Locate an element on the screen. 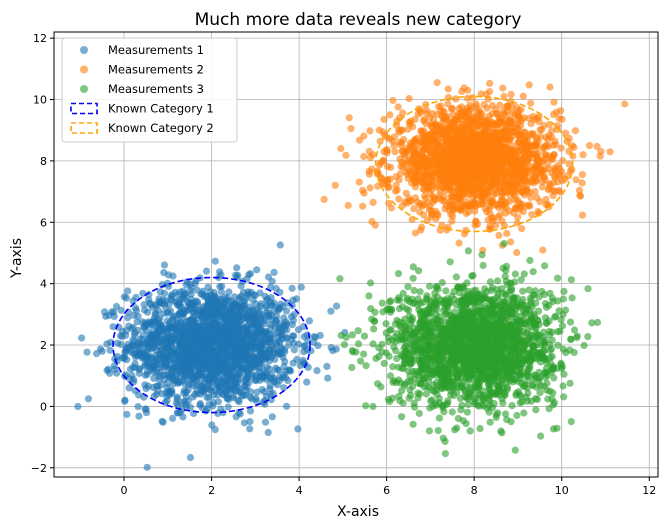  chart-title: Much more data reveals new category is located at coordinates (358, 20).